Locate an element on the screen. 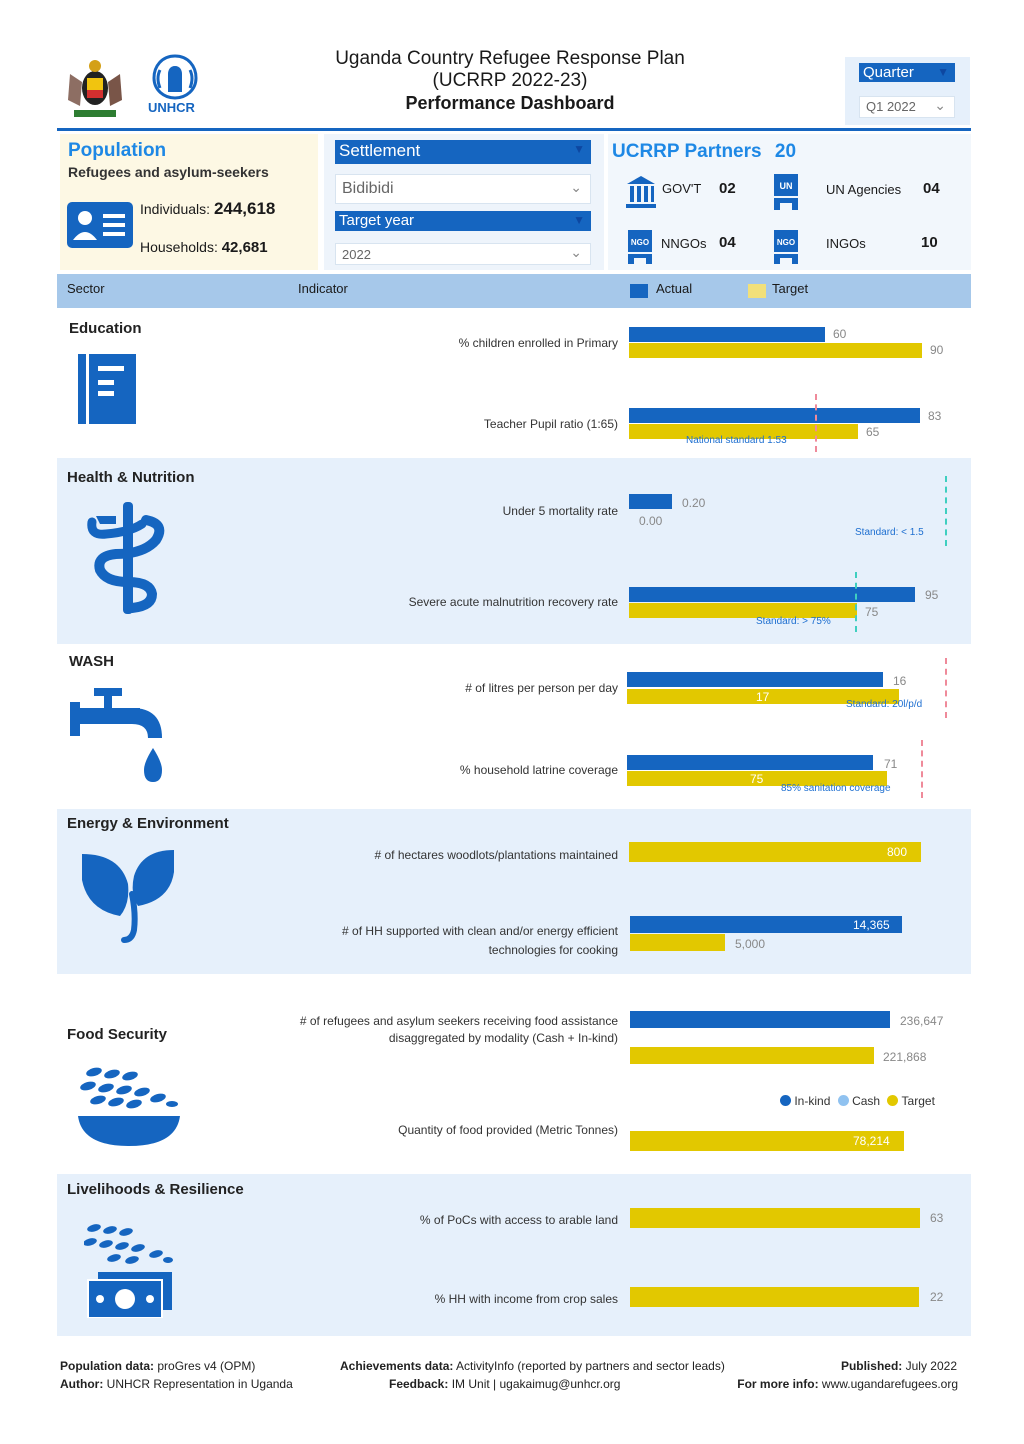 The height and width of the screenshot is (1444, 1024). health-ind1-label: Under 5 mortality rate is located at coordinates (560, 511).